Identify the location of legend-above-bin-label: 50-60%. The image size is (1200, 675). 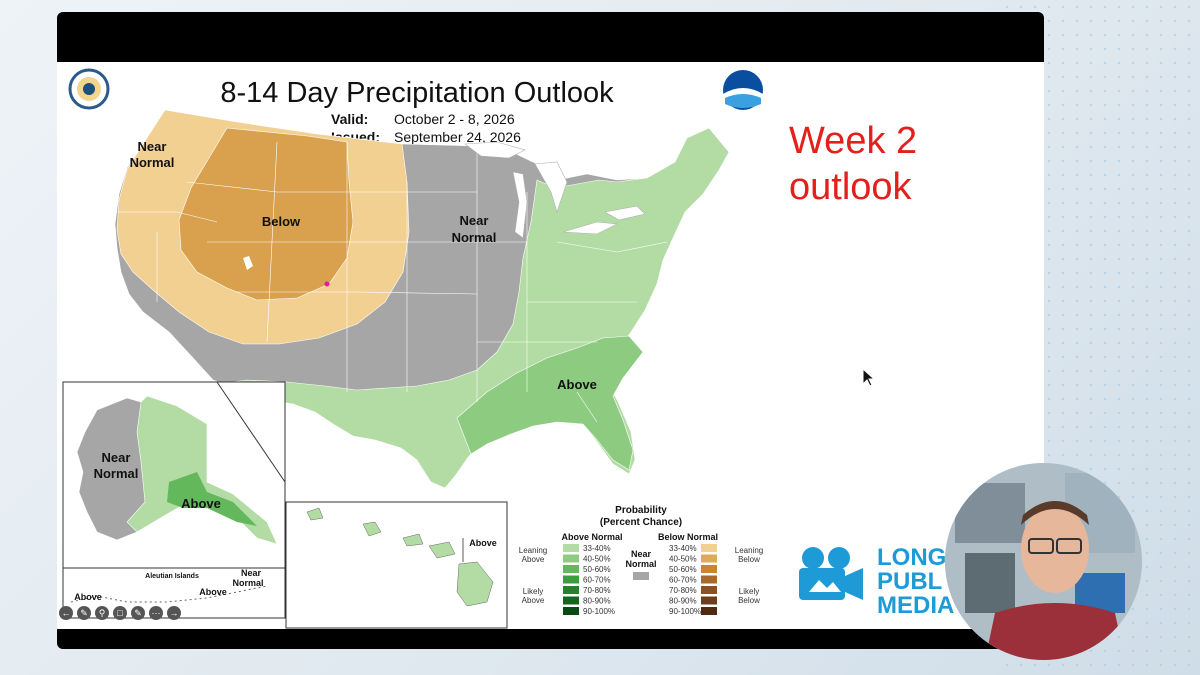
(597, 569).